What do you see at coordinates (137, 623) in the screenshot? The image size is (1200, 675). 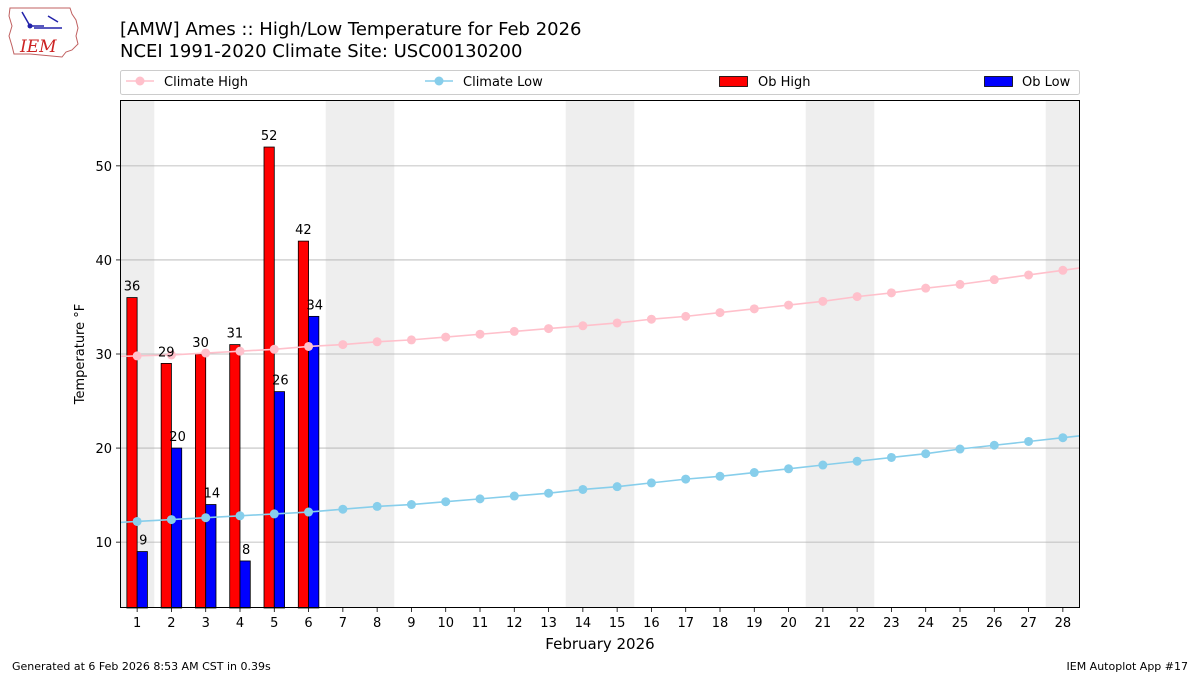 I see `x-tick-label-1: 1` at bounding box center [137, 623].